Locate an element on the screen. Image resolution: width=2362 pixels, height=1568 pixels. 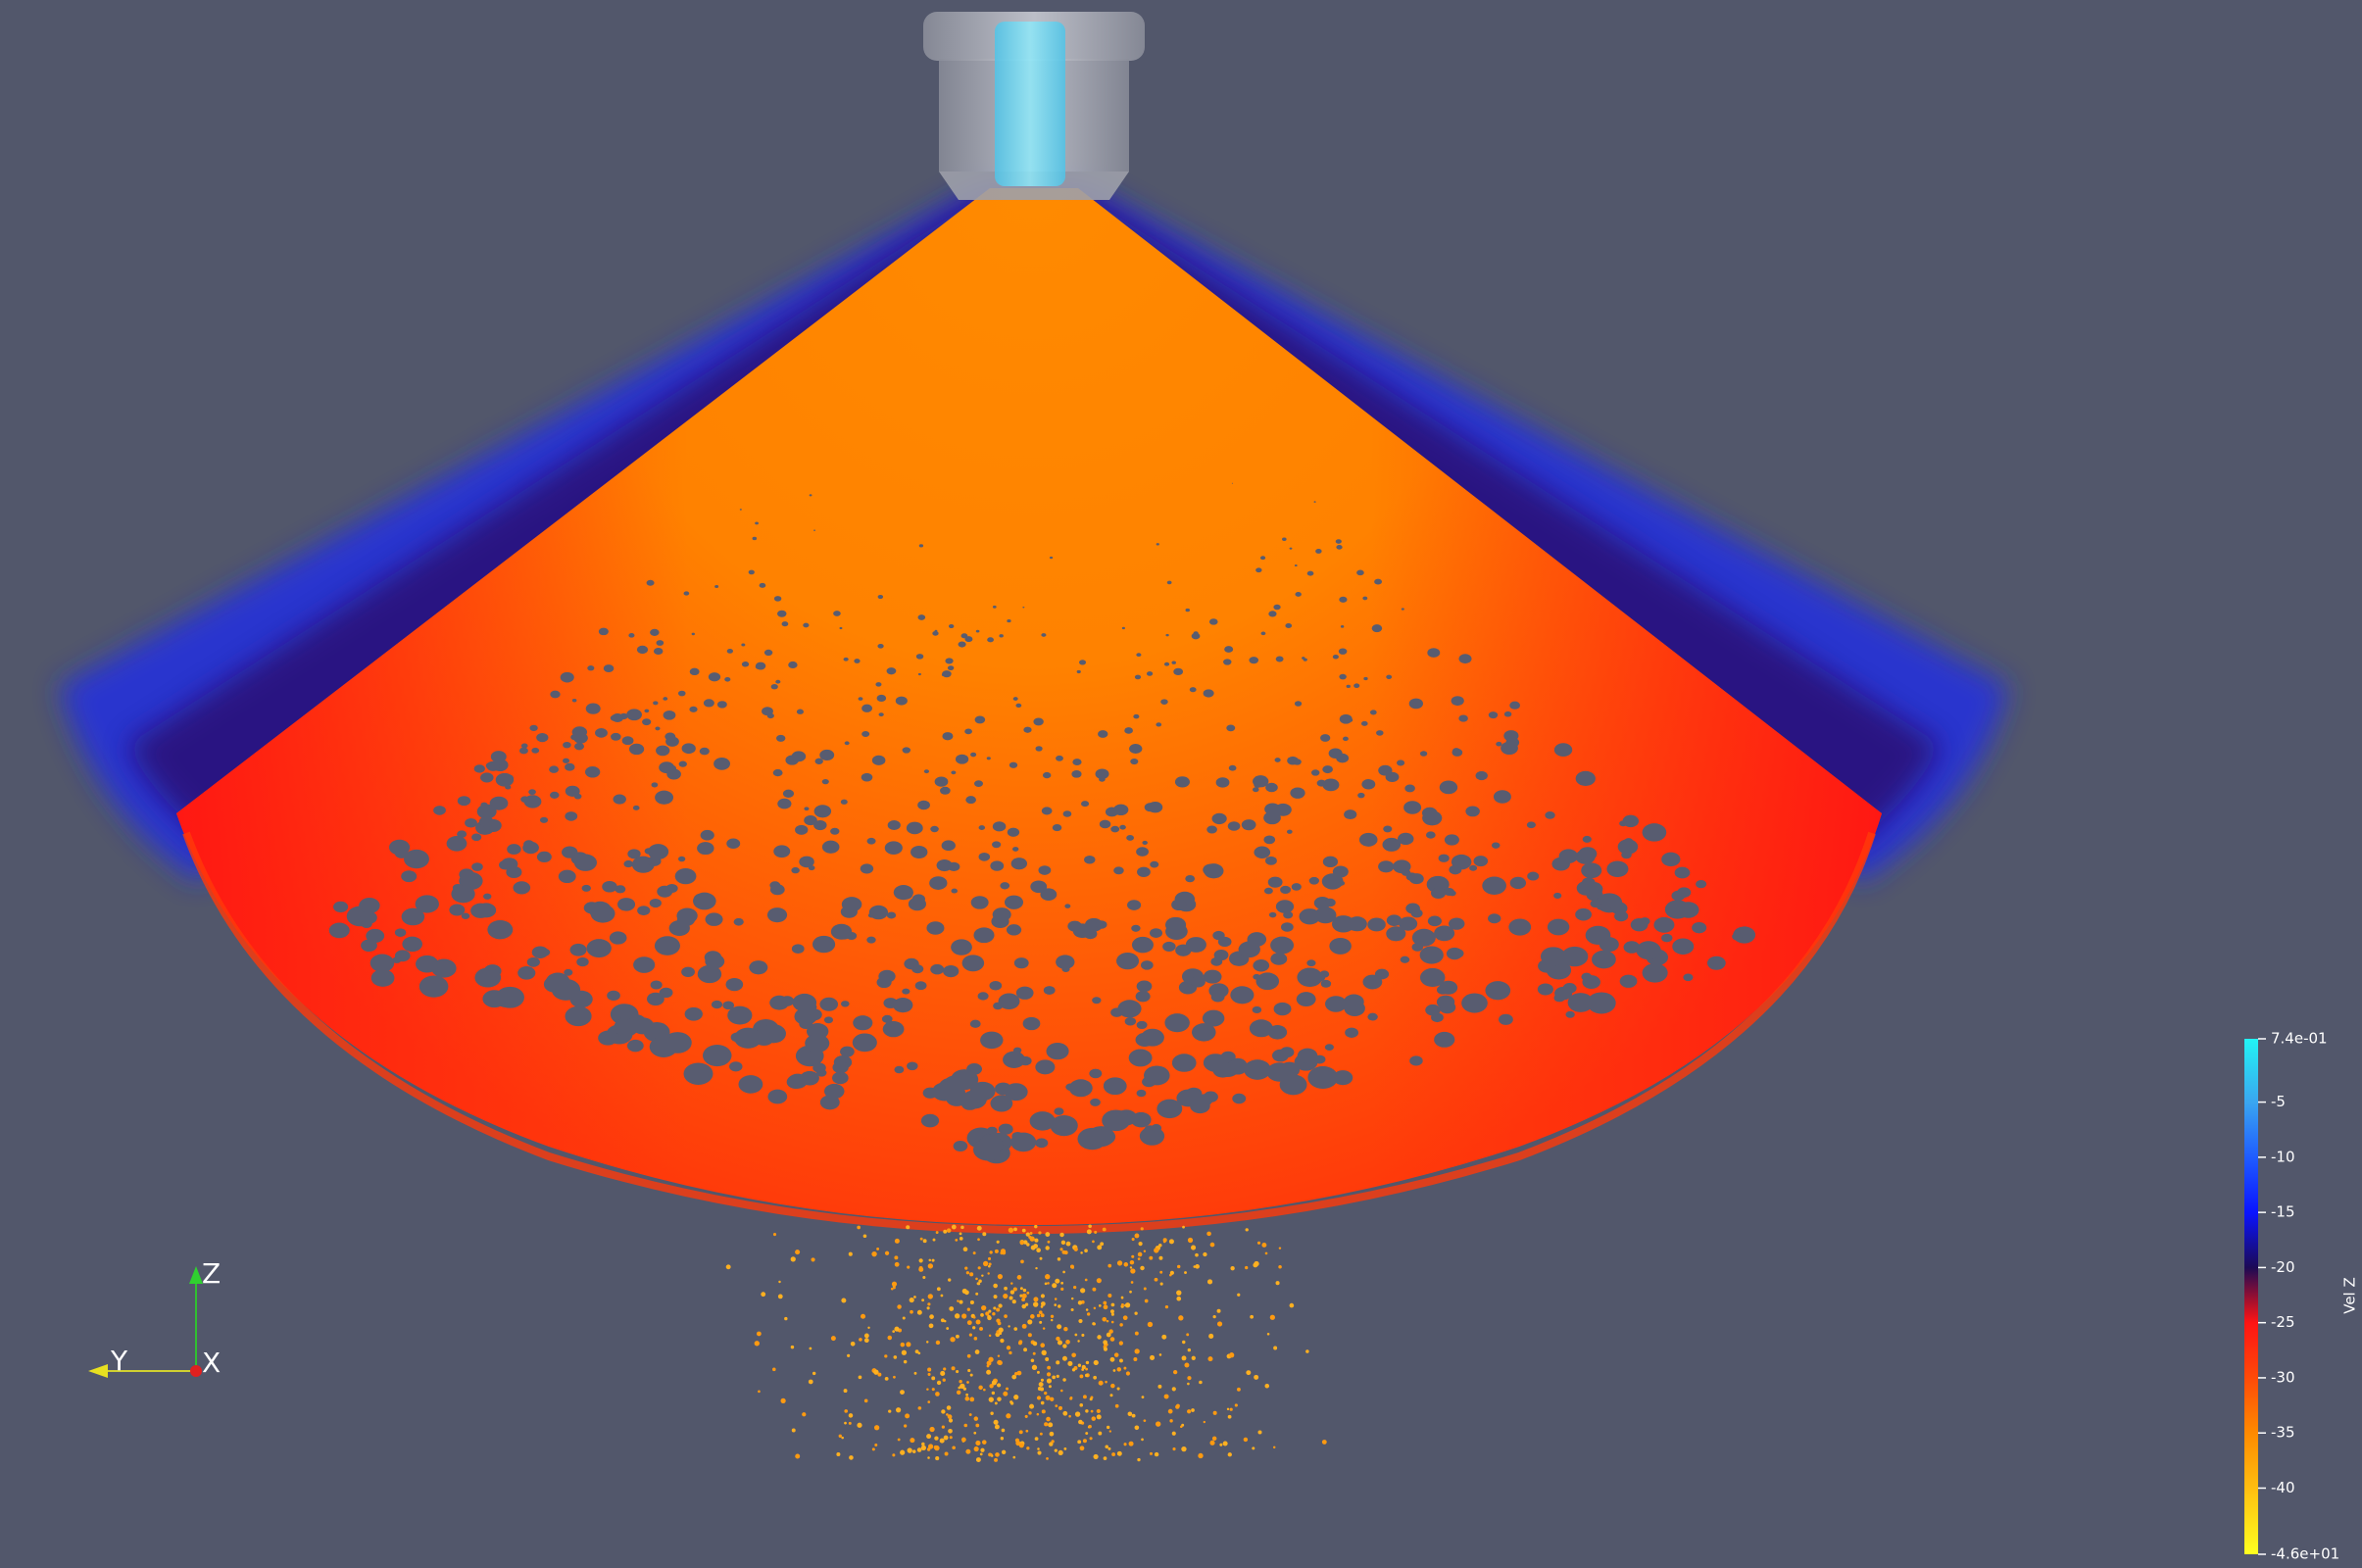
legend-tick-label: -10 is located at coordinates (2283, 1156).